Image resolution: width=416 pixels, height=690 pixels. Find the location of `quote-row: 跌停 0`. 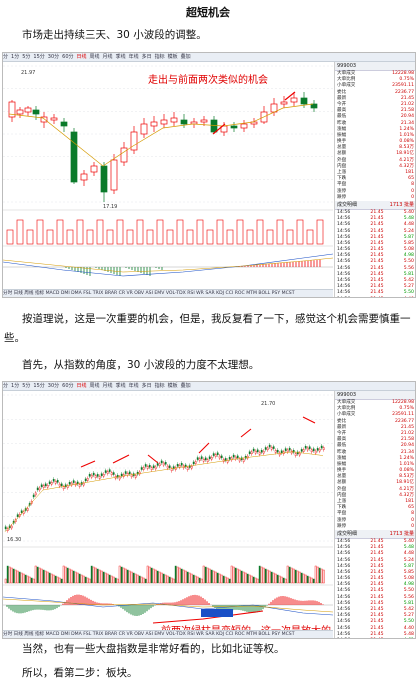

quote-row: 跌停 0 is located at coordinates (375, 526).